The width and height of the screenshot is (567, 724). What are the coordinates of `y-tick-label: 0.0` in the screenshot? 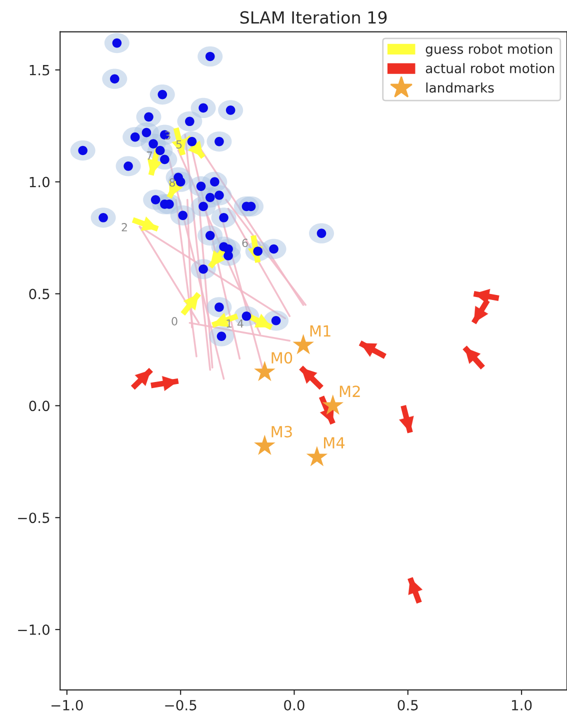 It's located at (39, 406).